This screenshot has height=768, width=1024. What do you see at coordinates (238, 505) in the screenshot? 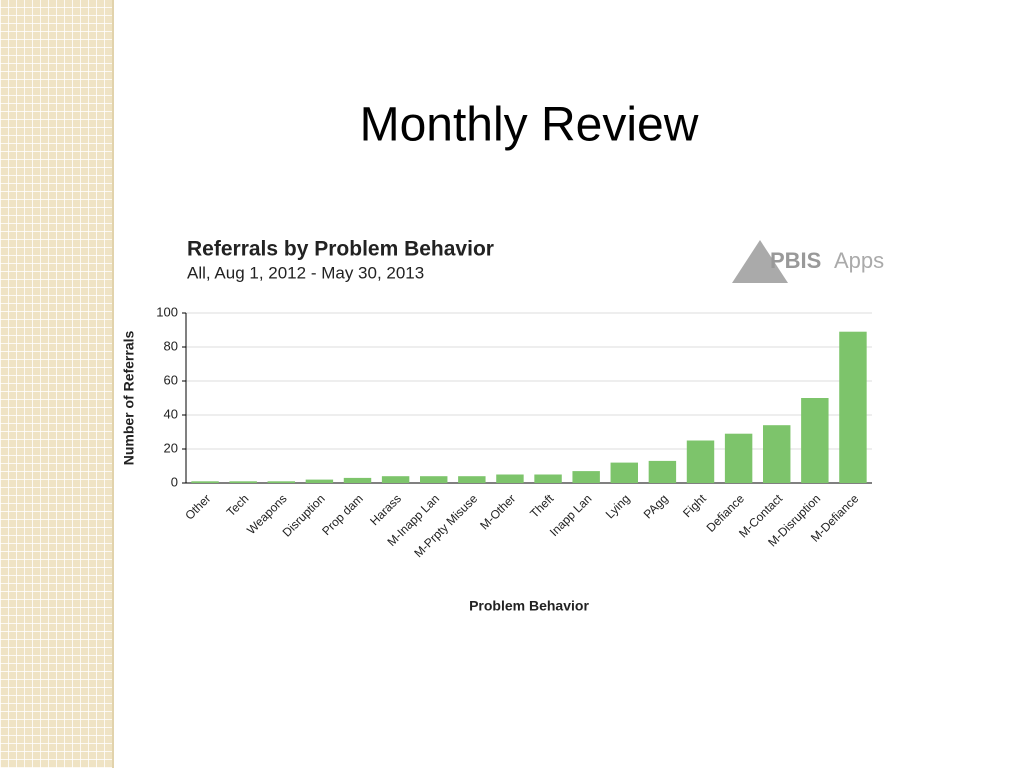
I see `x-tick-label: Tech` at bounding box center [238, 505].